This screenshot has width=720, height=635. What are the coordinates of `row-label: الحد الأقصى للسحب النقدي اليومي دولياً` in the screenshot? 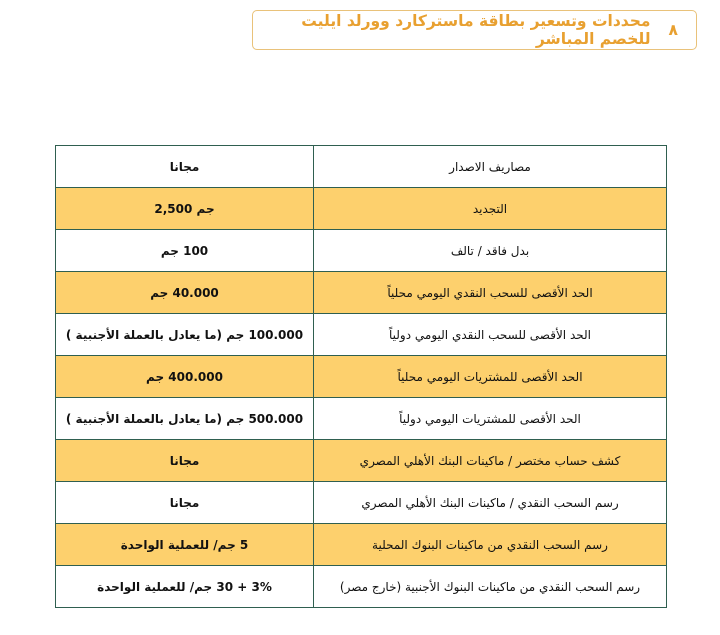 It's located at (490, 334).